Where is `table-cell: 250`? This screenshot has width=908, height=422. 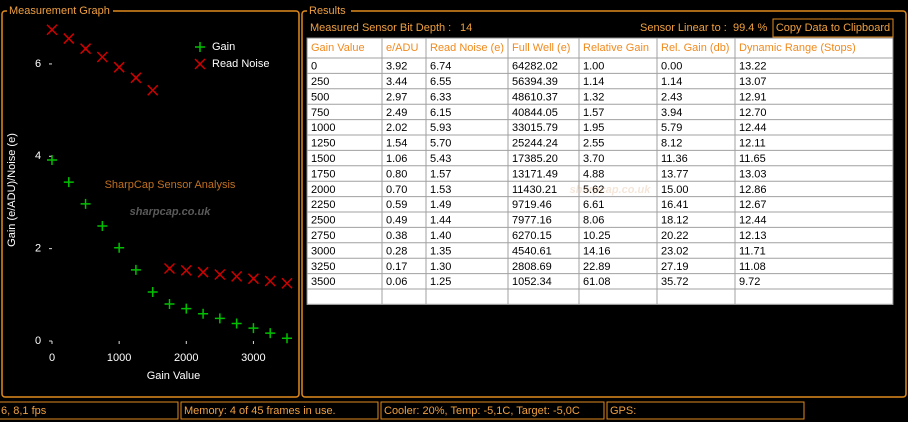 table-cell: 250 is located at coordinates (320, 82).